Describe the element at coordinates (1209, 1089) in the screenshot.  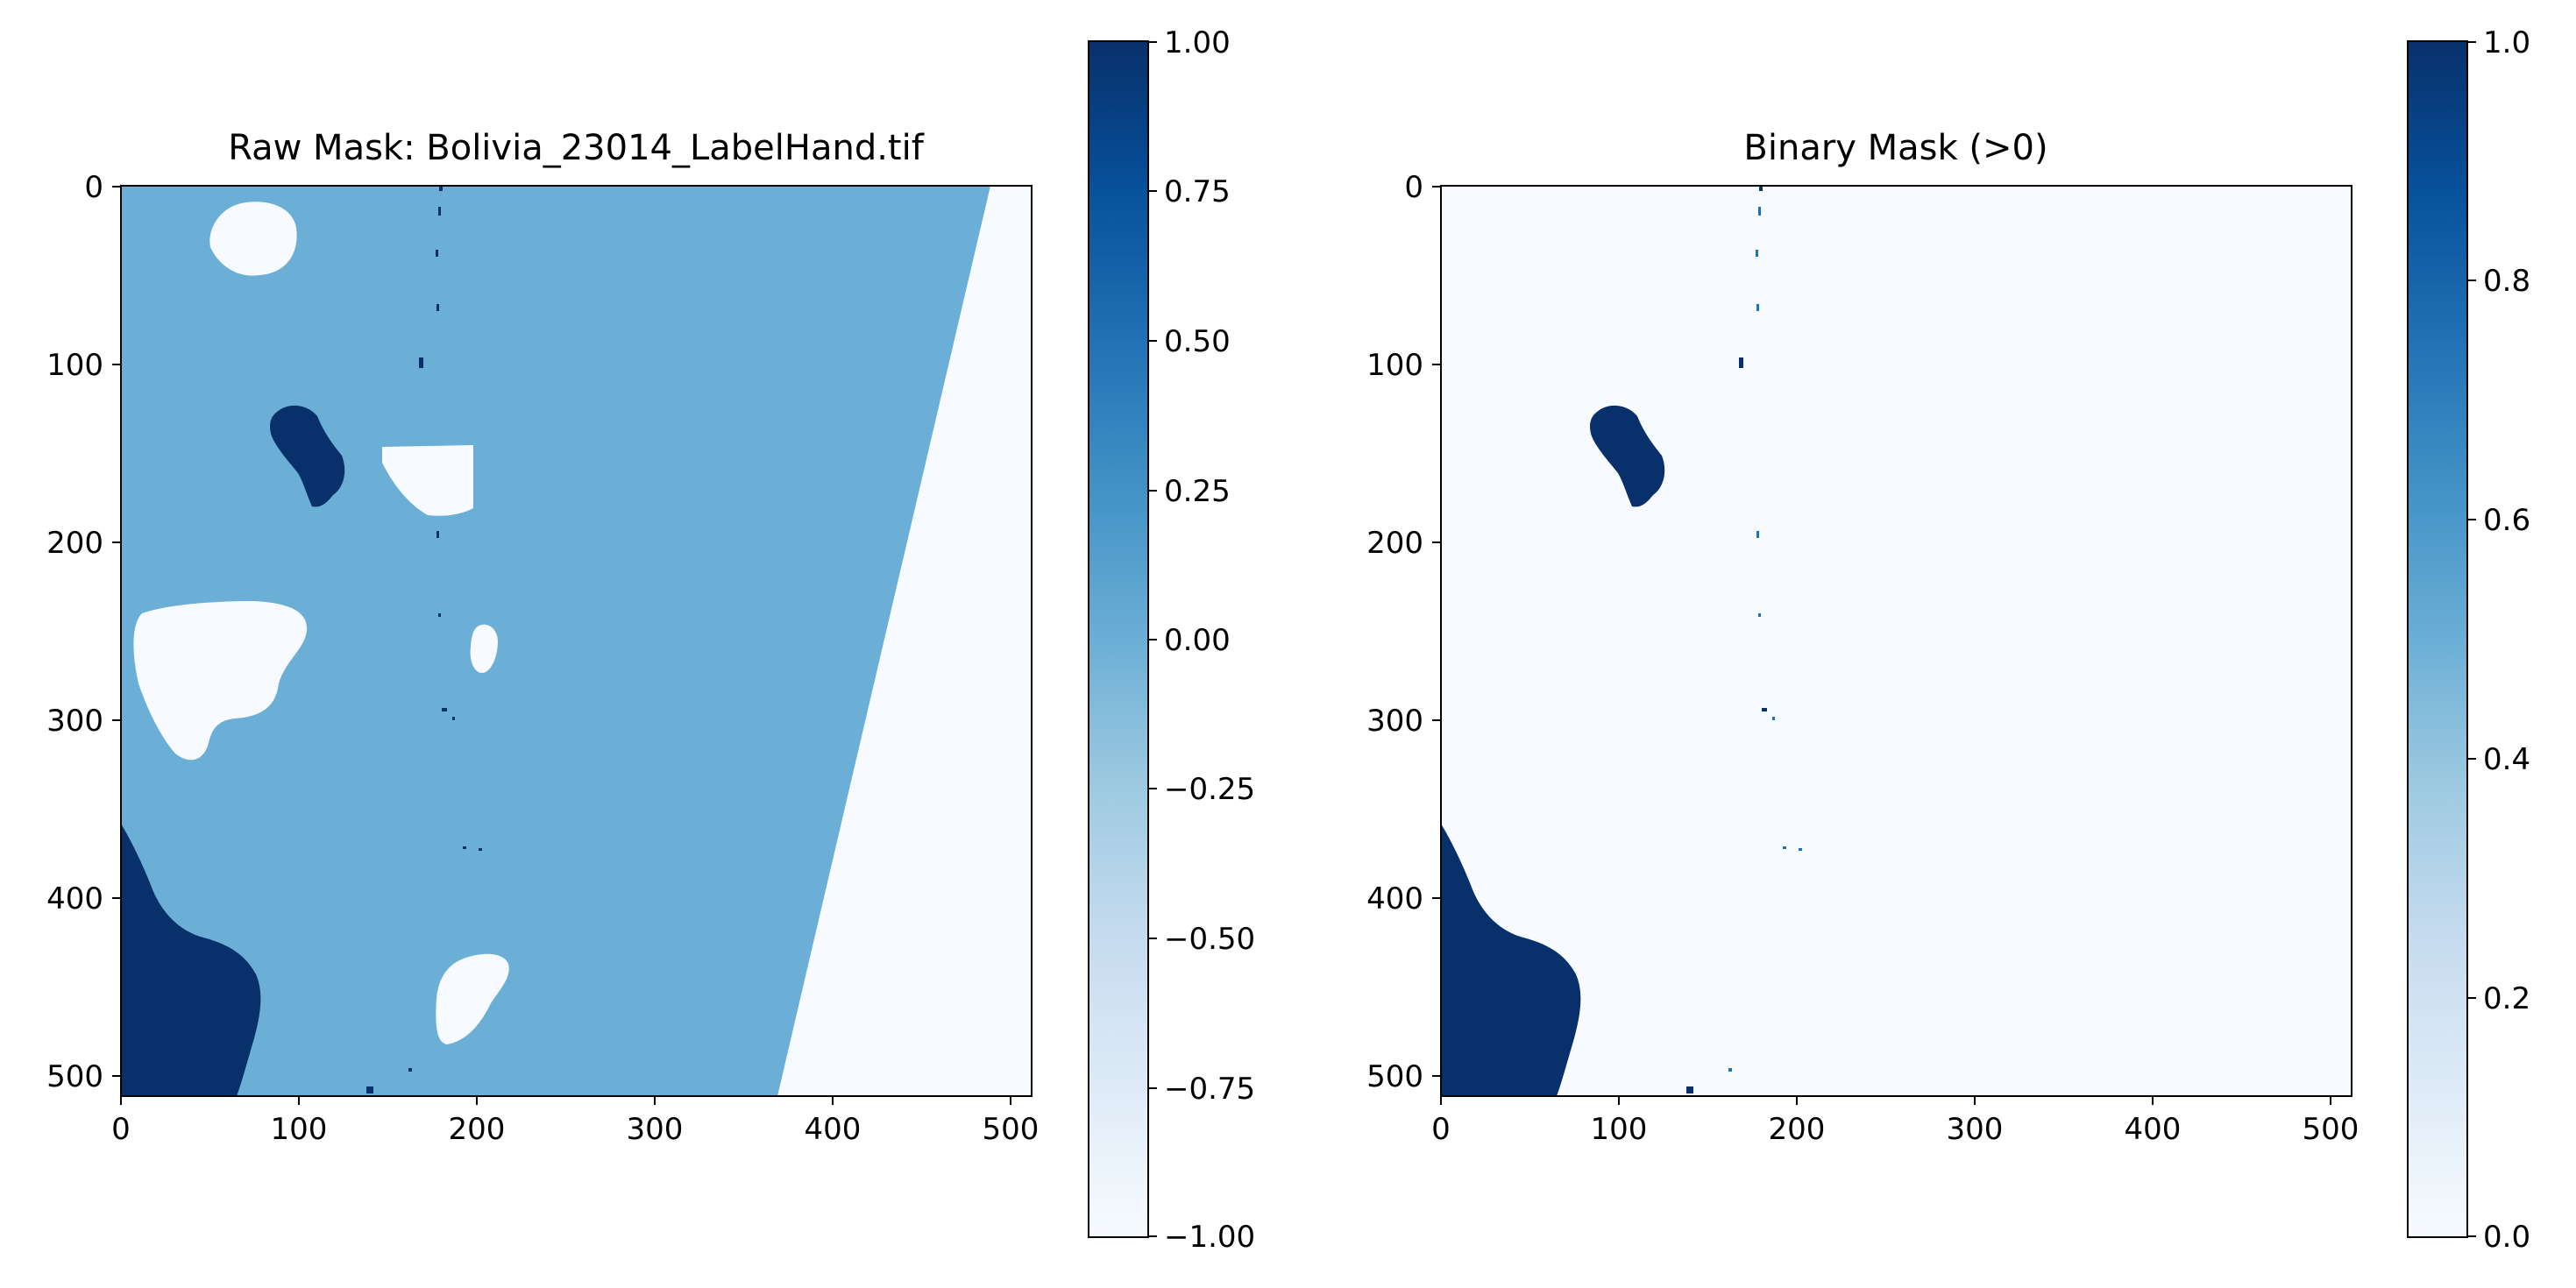
I see `colorbar-tick-label: −0.75` at that location.